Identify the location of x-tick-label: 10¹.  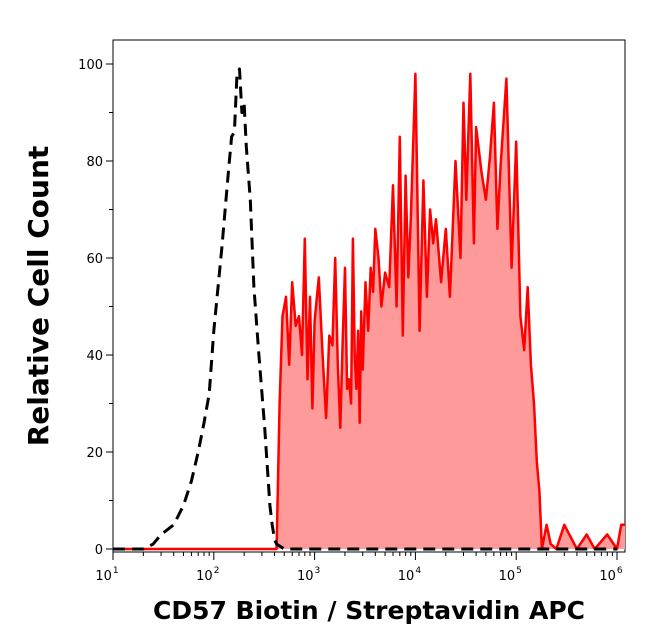
(106, 575).